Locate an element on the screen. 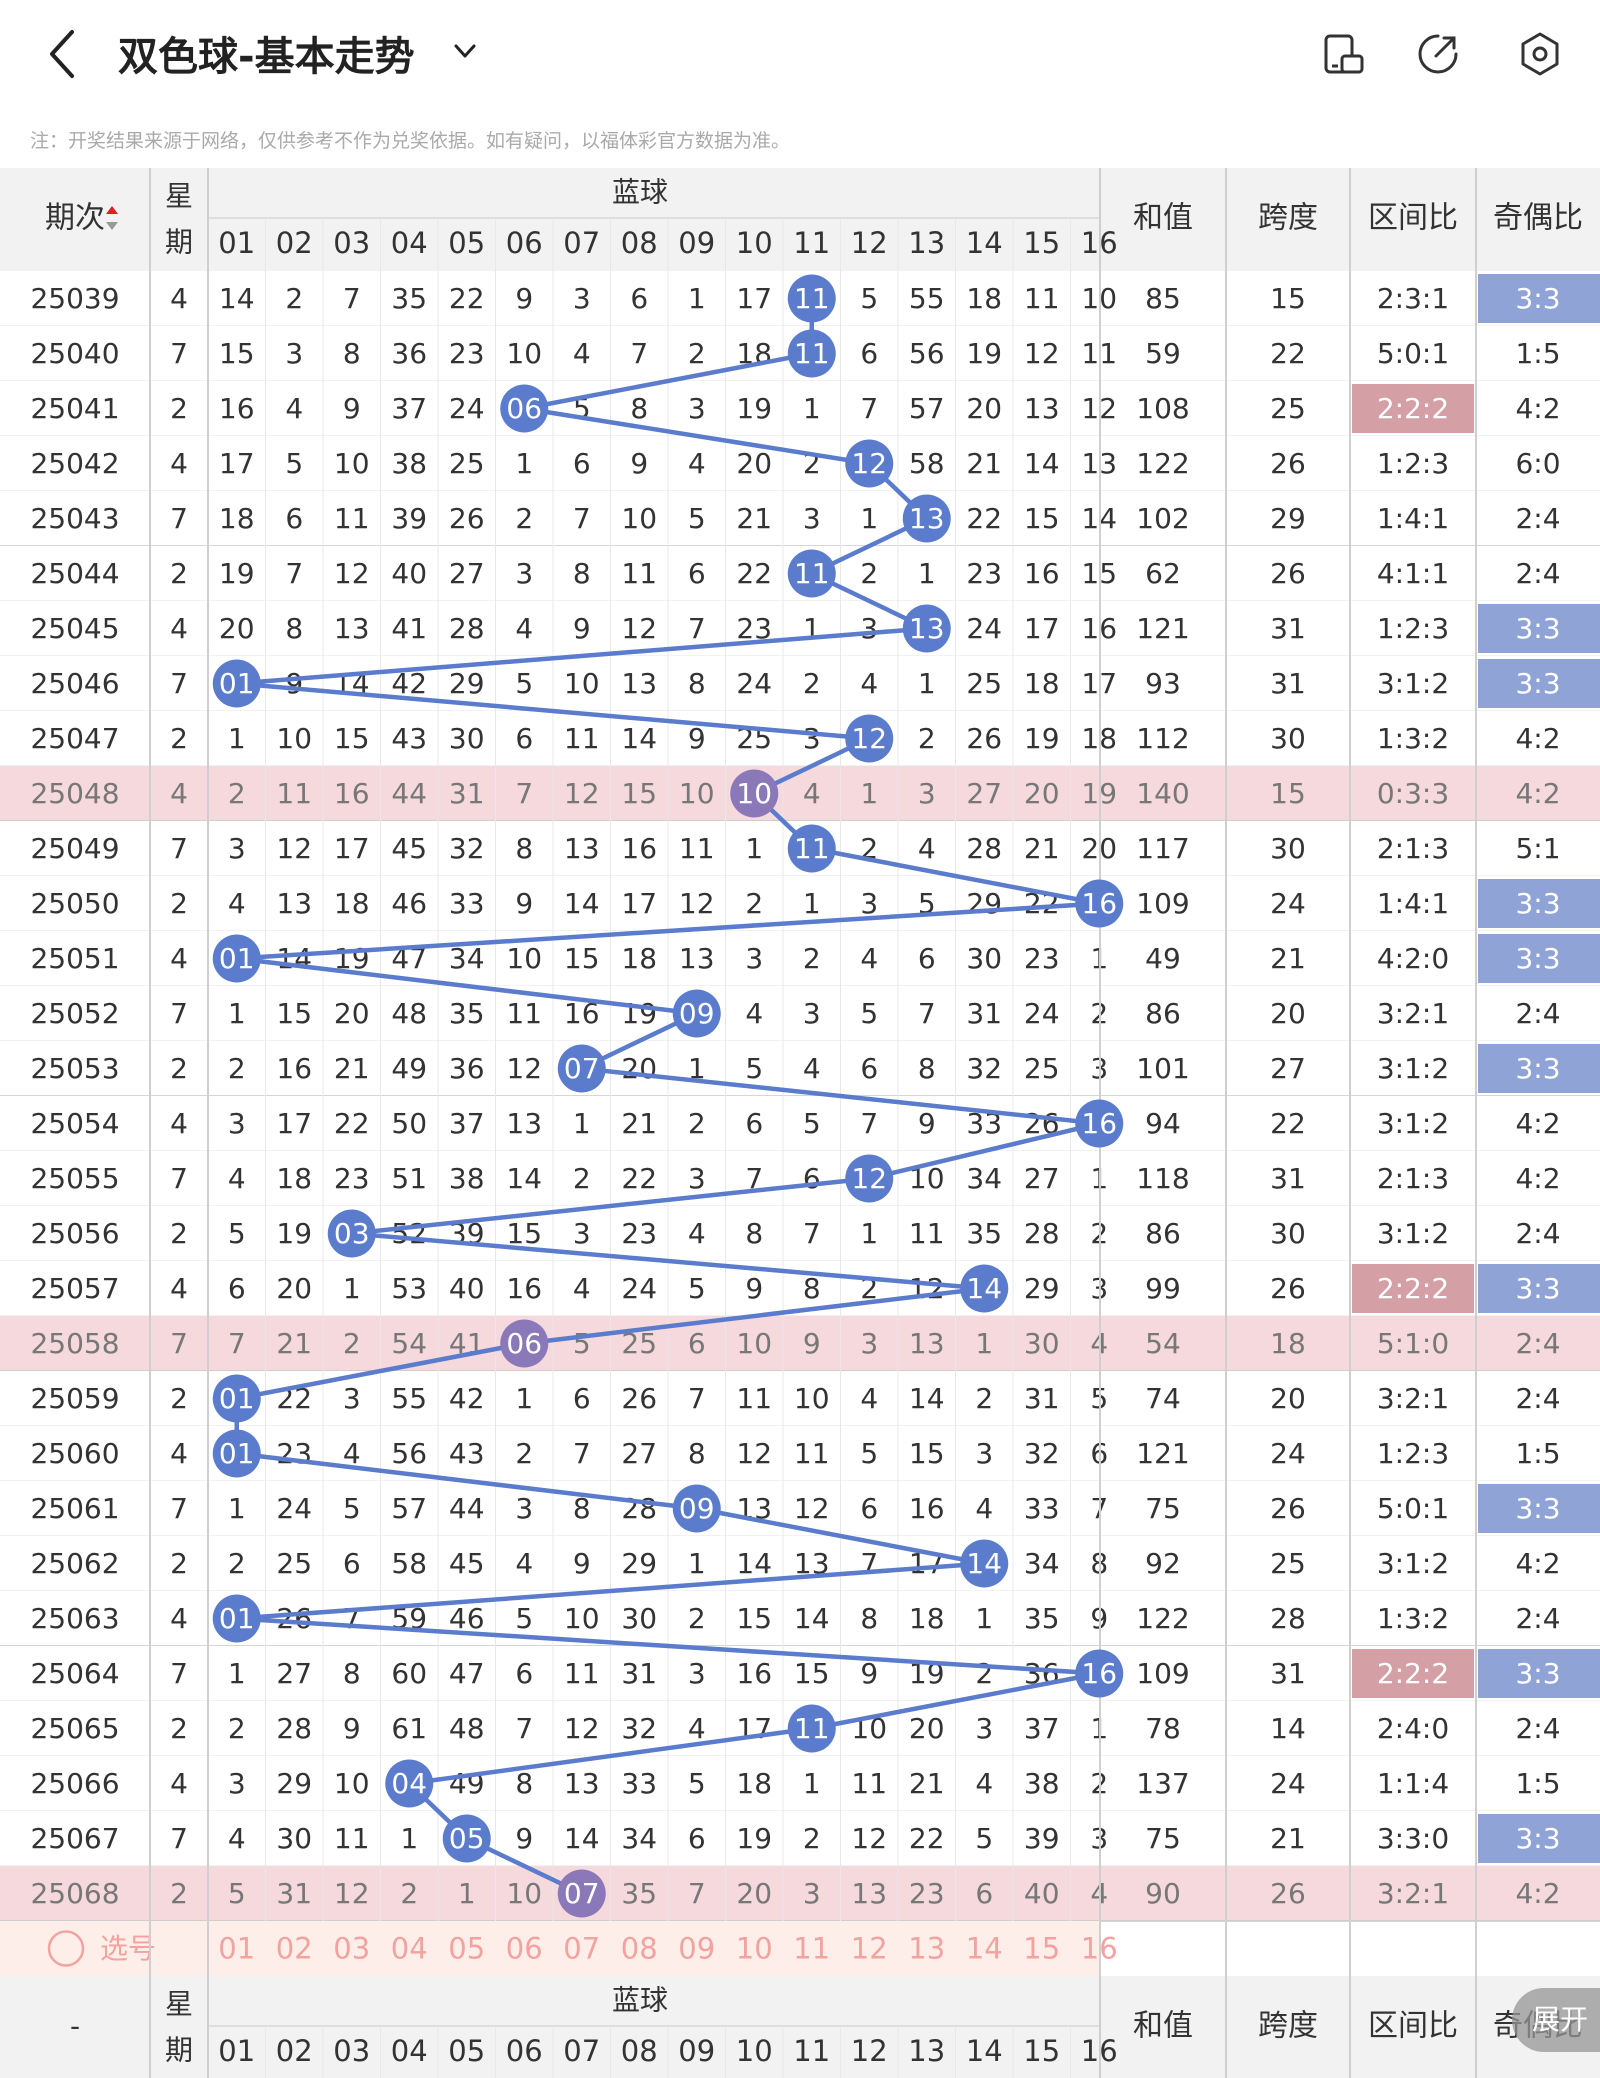  blue-ball-number: 12 is located at coordinates (869, 1178).